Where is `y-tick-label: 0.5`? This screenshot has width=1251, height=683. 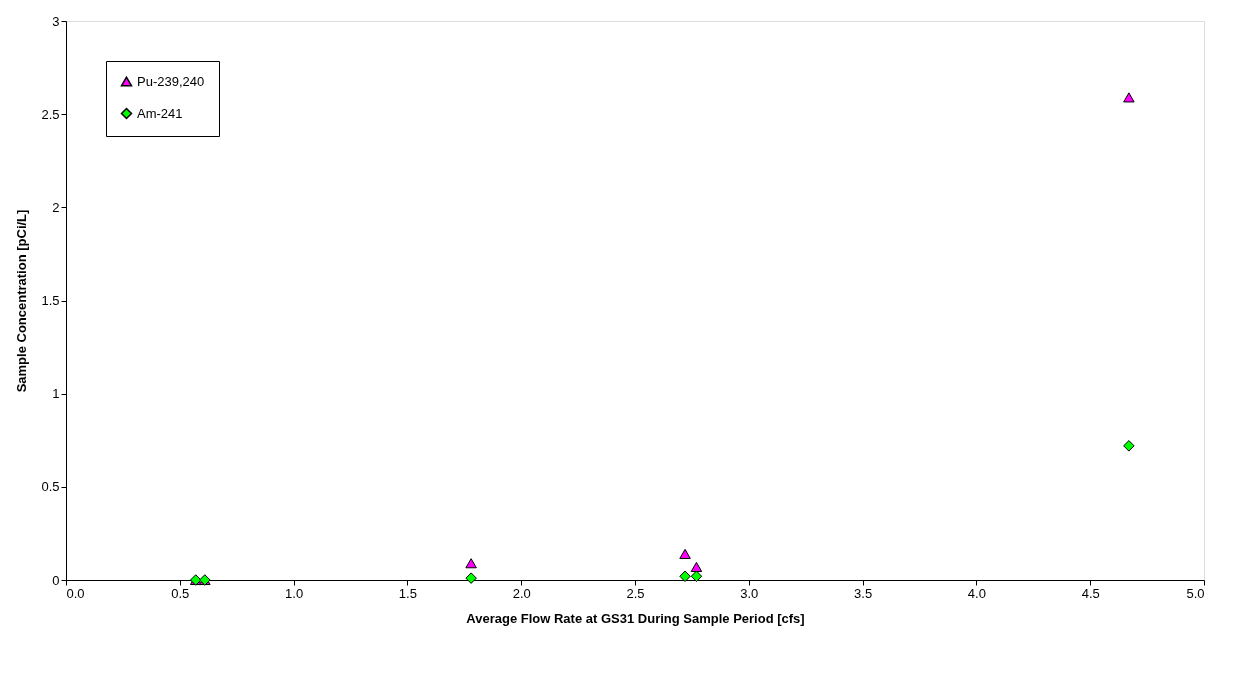 y-tick-label: 0.5 is located at coordinates (50, 487).